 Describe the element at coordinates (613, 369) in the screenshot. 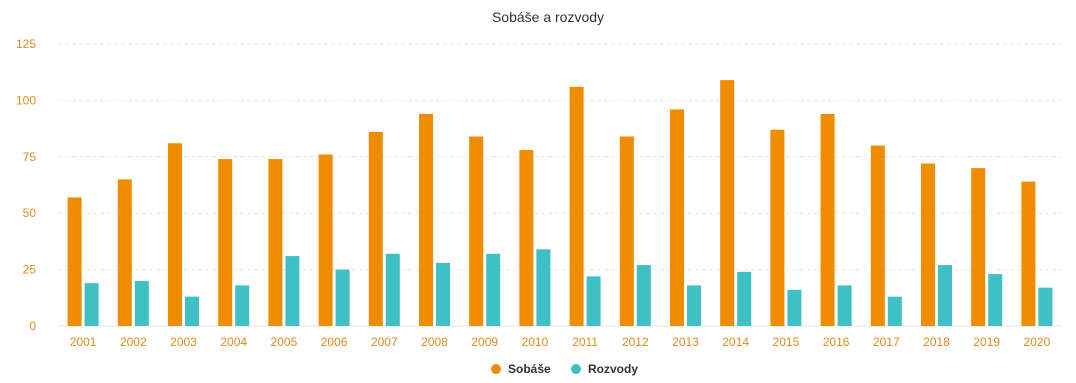

I see `legend-label: Rozvody` at that location.